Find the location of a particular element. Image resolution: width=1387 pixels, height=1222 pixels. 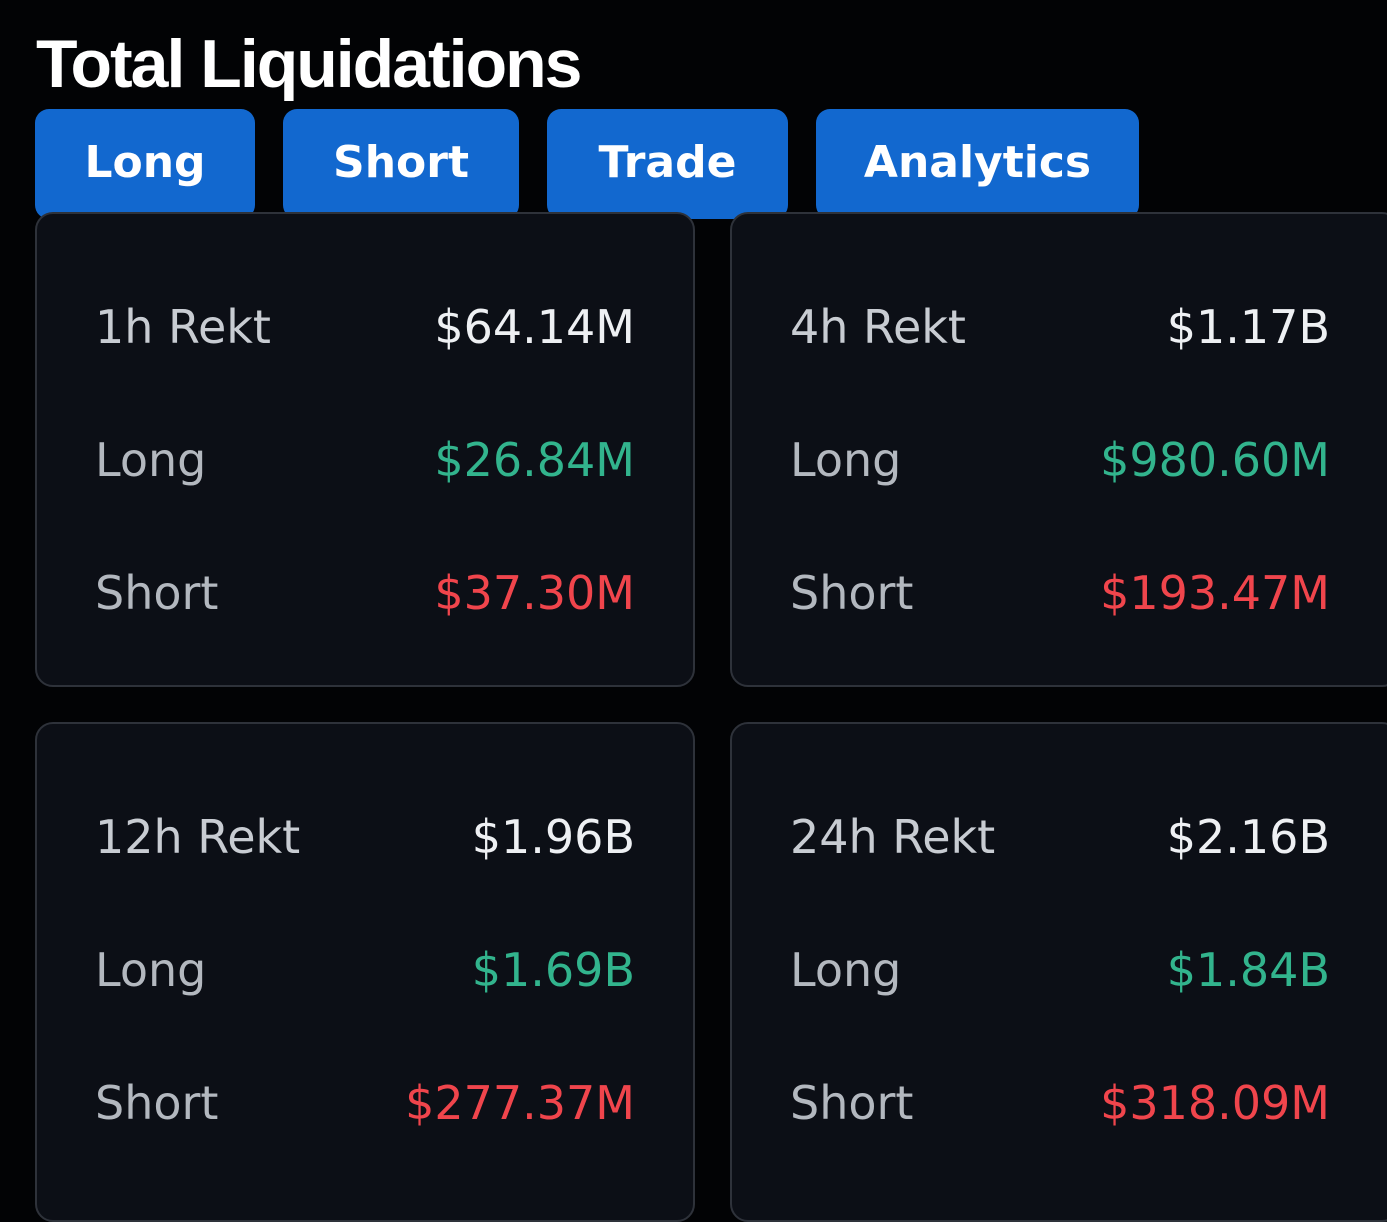

tab-trade: Trade is located at coordinates (667, 164).